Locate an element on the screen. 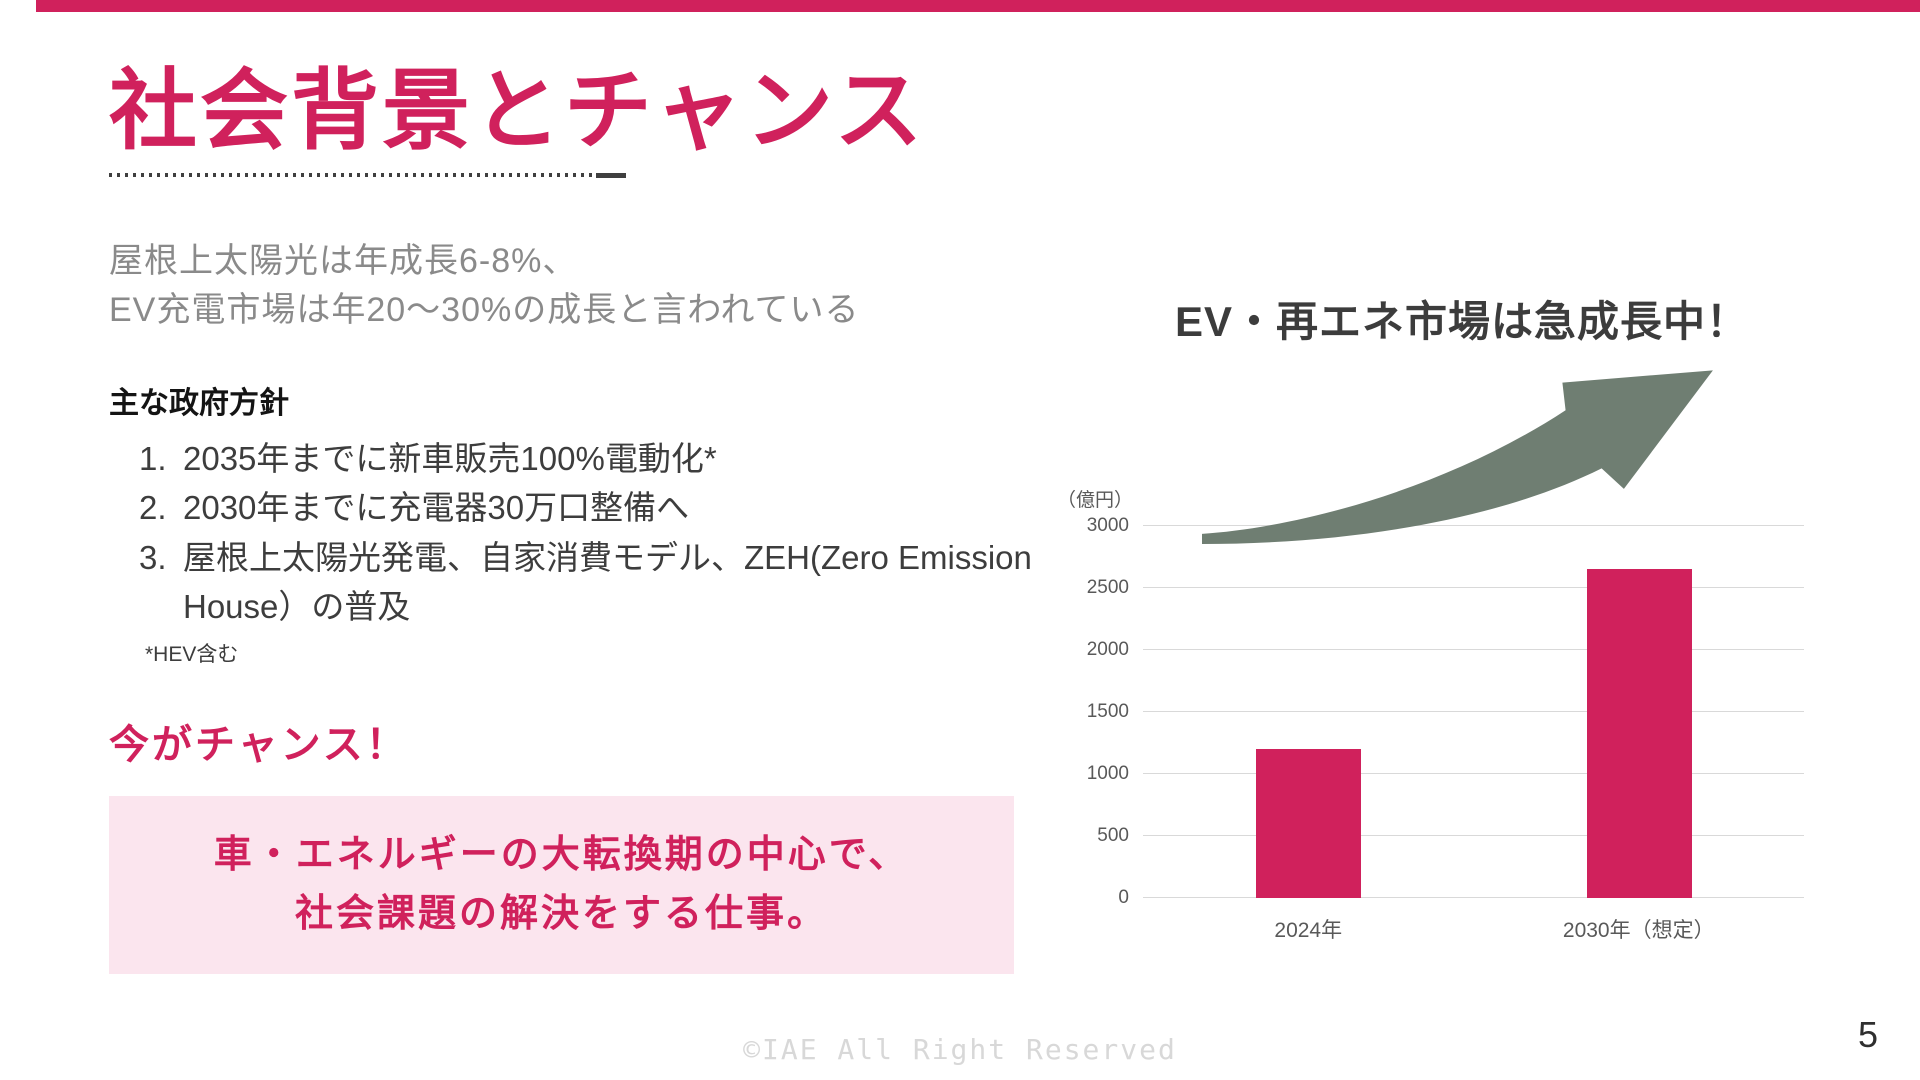 This screenshot has height=1080, width=1920. y-tick-label: 0 is located at coordinates (1123, 897).